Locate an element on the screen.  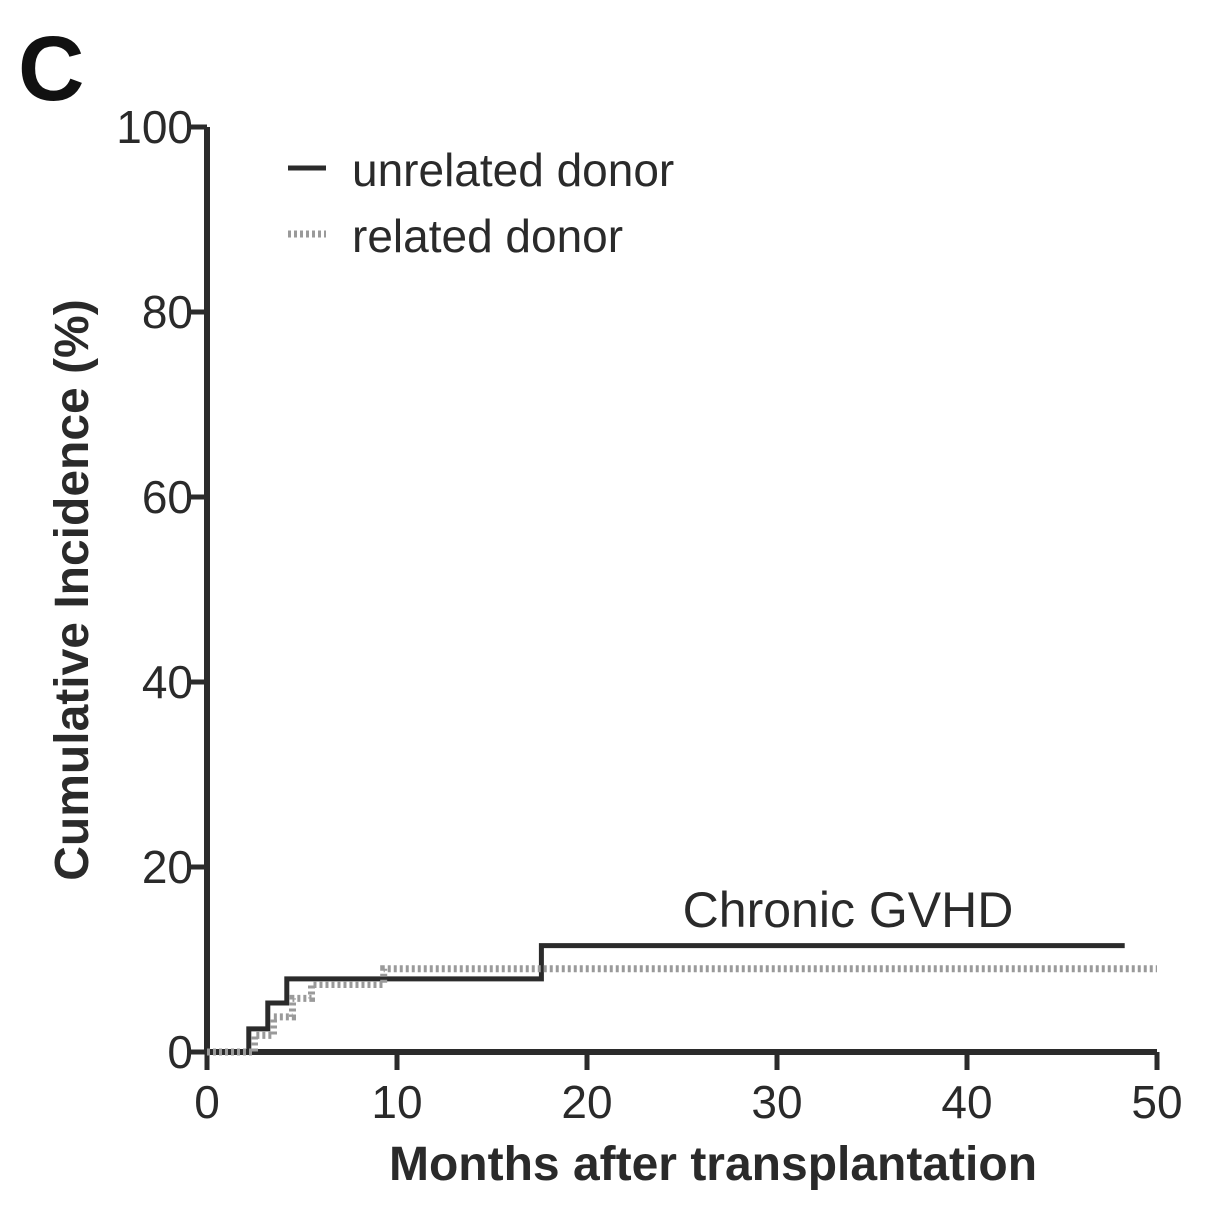
x-axis-title: Months after transplantation is located at coordinates (713, 1164).